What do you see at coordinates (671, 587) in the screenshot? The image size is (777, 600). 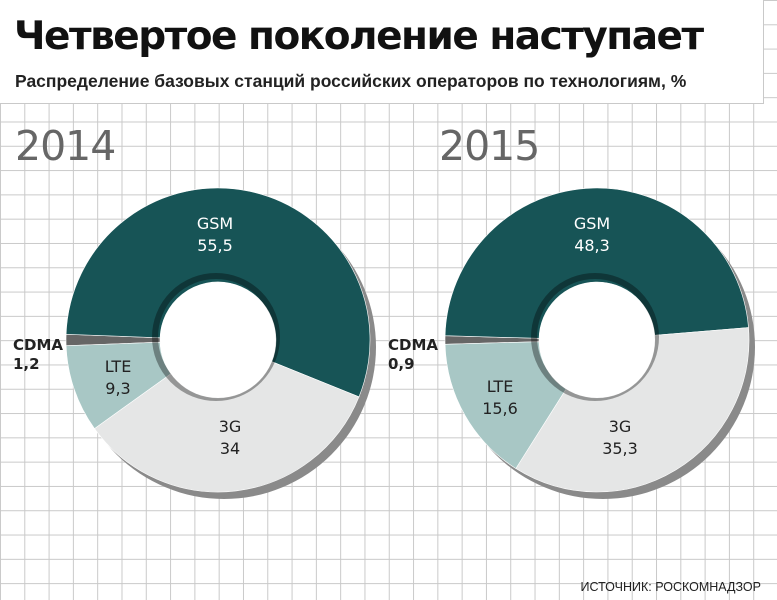 I see `source-note: ИСТОЧНИК: РОСКОМНАДЗОР` at bounding box center [671, 587].